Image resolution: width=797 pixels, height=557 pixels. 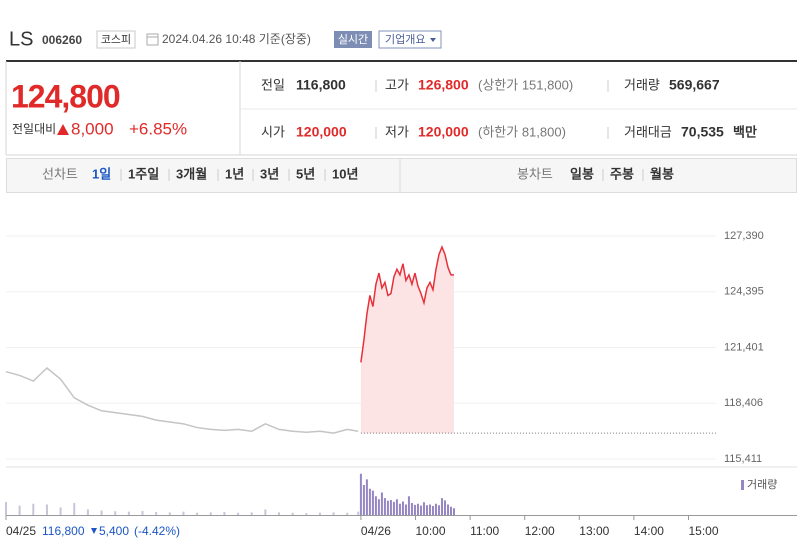 I want to click on stat-value: 126,800, so click(x=443, y=85).